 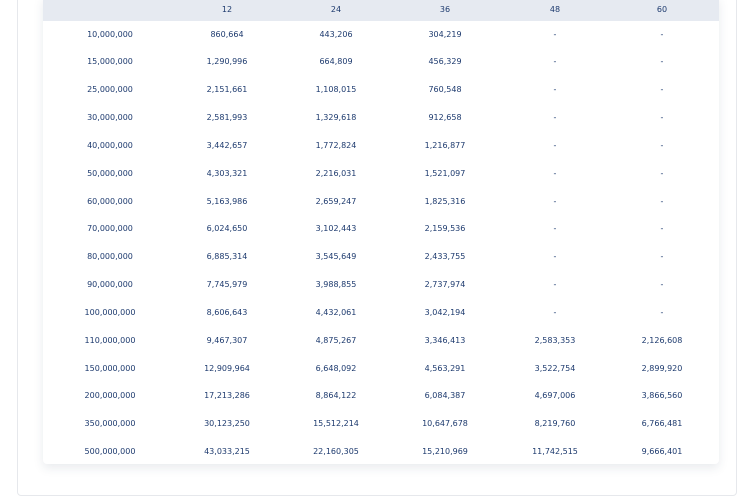 I want to click on table-cell: 4,303,321, so click(x=227, y=173).